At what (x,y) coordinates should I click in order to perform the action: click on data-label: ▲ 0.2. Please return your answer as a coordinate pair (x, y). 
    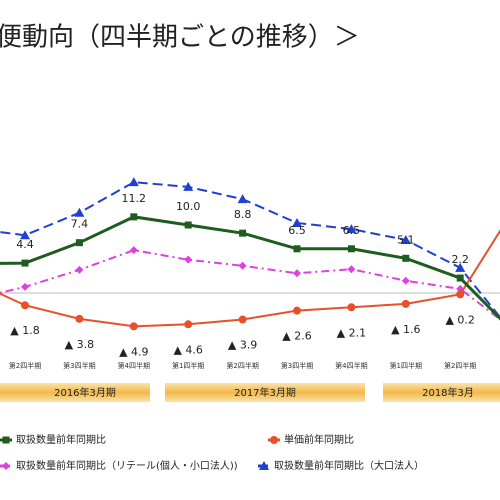
    Looking at the image, I should click on (459, 319).